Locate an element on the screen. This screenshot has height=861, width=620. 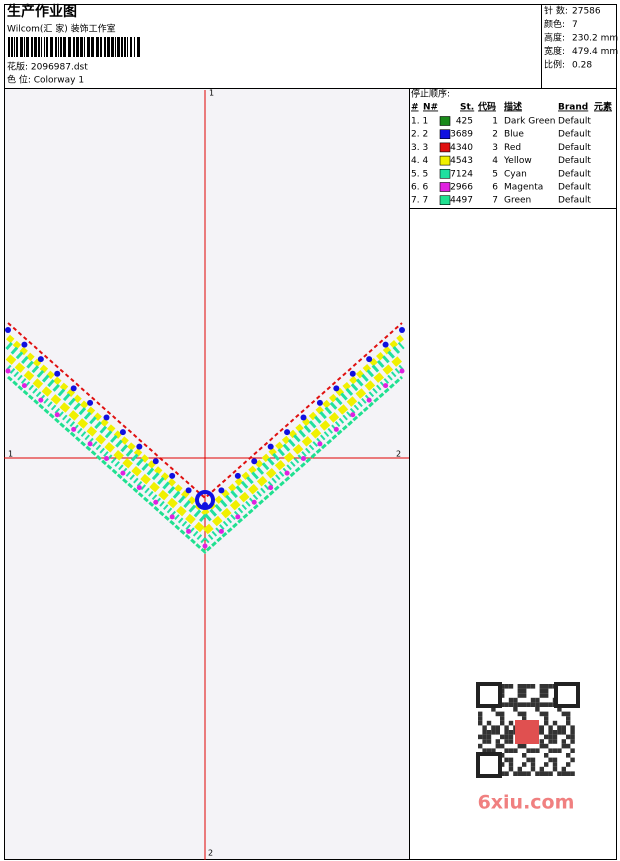
row-number: 2. 2 is located at coordinates (419, 135).